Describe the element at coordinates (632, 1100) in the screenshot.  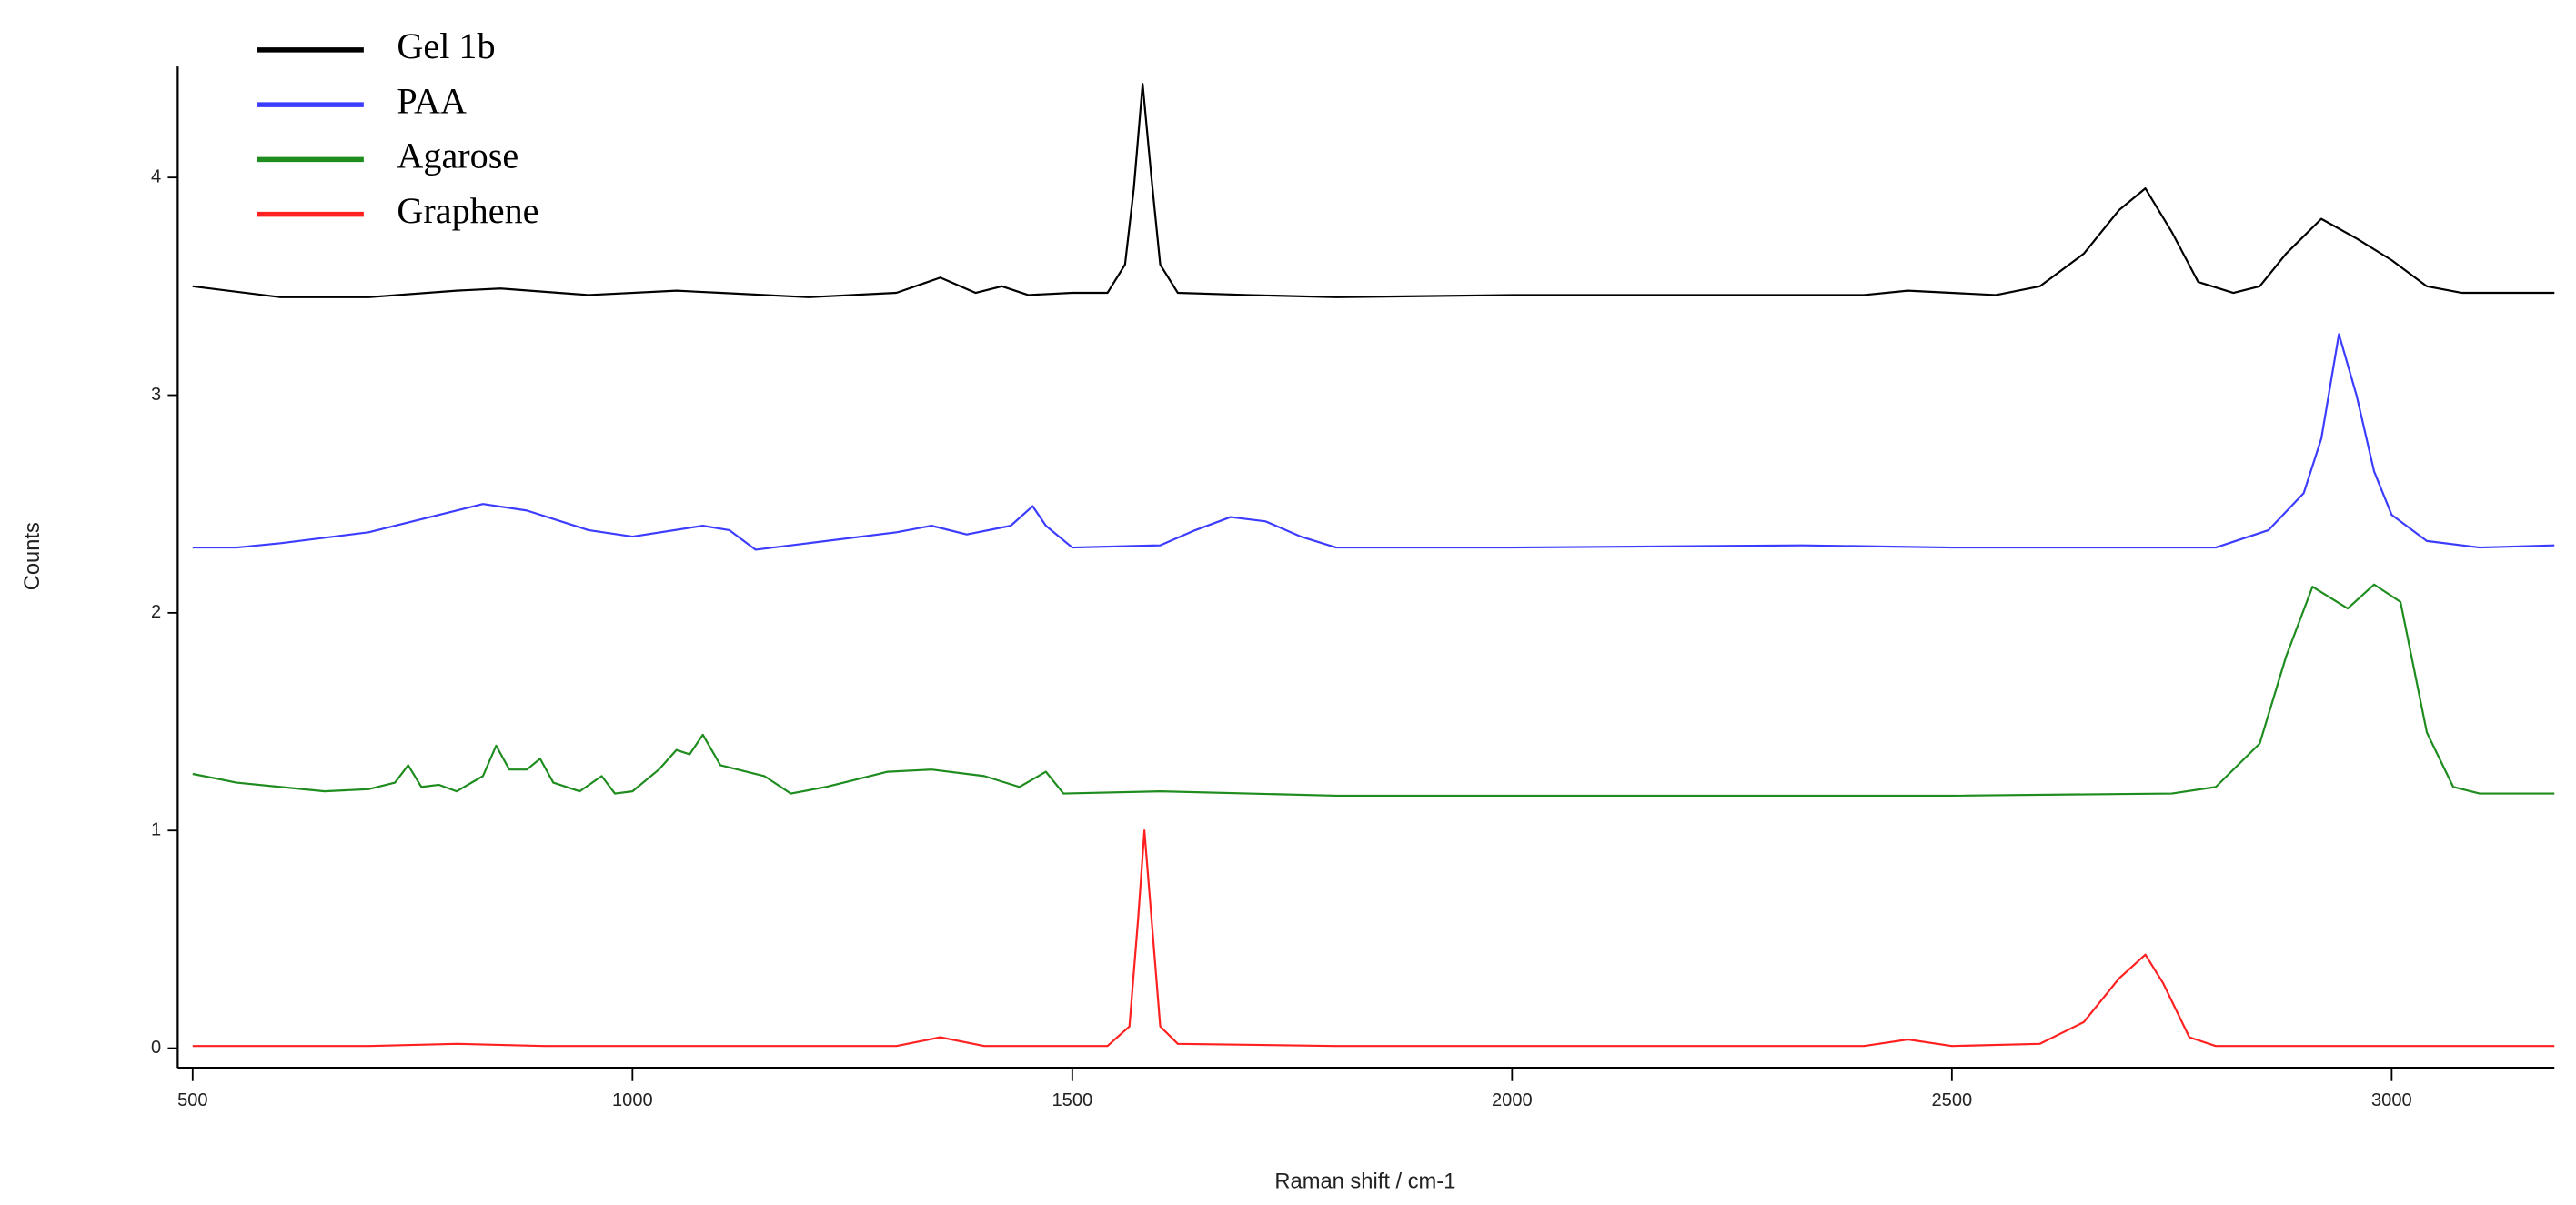
I see `x-tick-label: 1000` at that location.